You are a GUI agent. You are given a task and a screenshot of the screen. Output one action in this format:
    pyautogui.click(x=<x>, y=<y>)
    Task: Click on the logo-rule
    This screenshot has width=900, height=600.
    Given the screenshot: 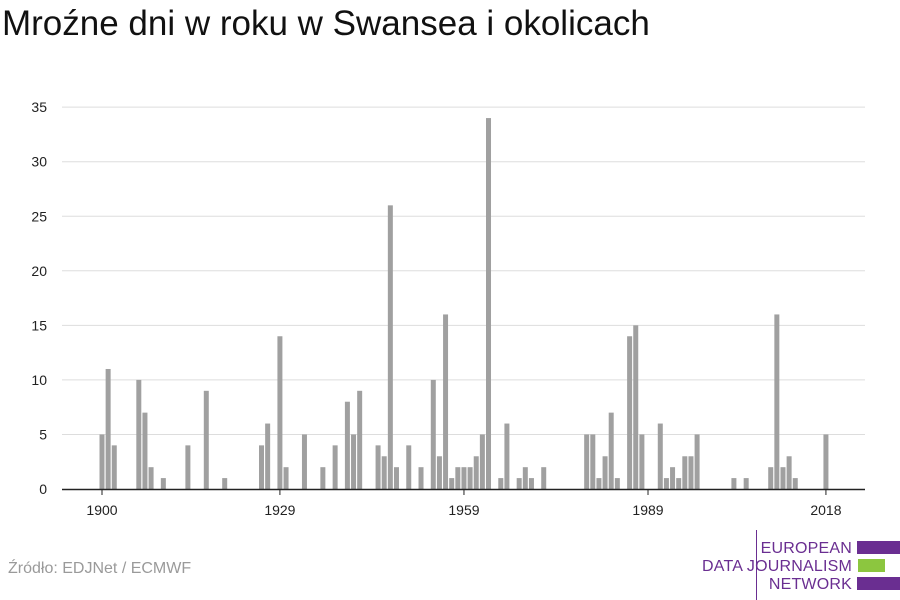 What is the action you would take?
    pyautogui.click(x=756, y=565)
    